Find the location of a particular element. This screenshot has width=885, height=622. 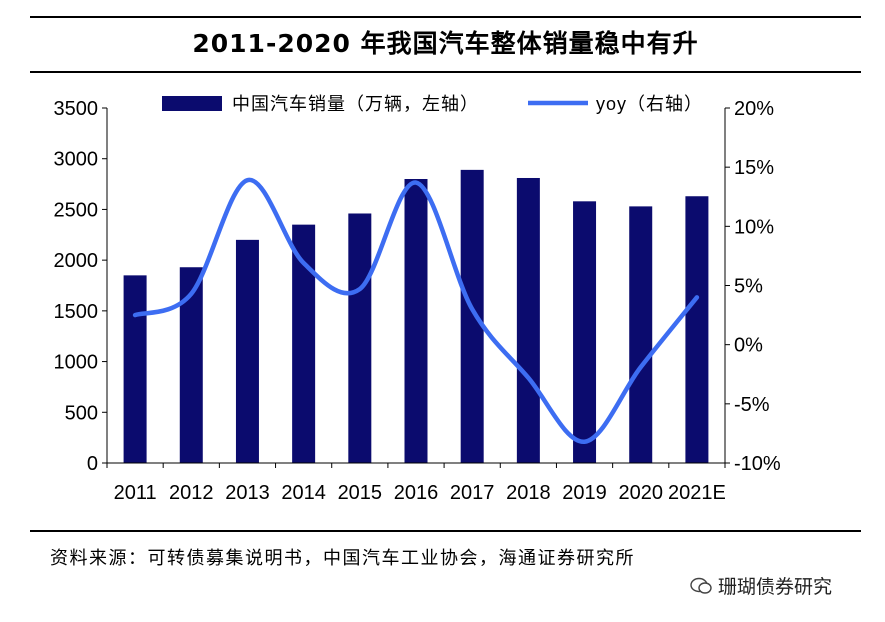

left-tick-label: 1000 is located at coordinates (76, 363).